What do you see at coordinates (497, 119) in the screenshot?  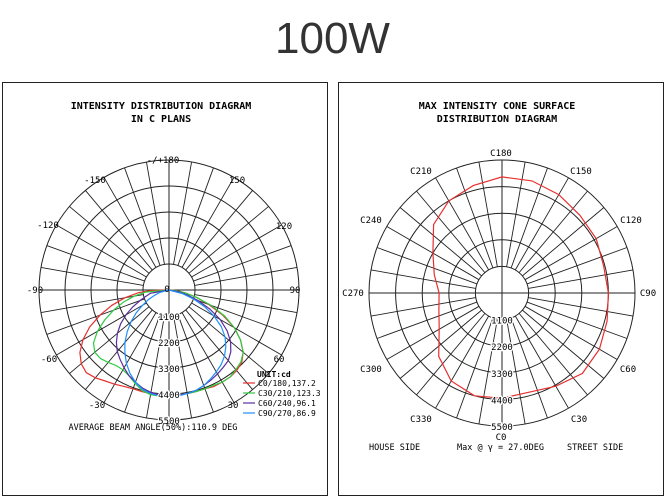 I see `chart-subtitle: DISTRIBUTION DIAGRAM` at bounding box center [497, 119].